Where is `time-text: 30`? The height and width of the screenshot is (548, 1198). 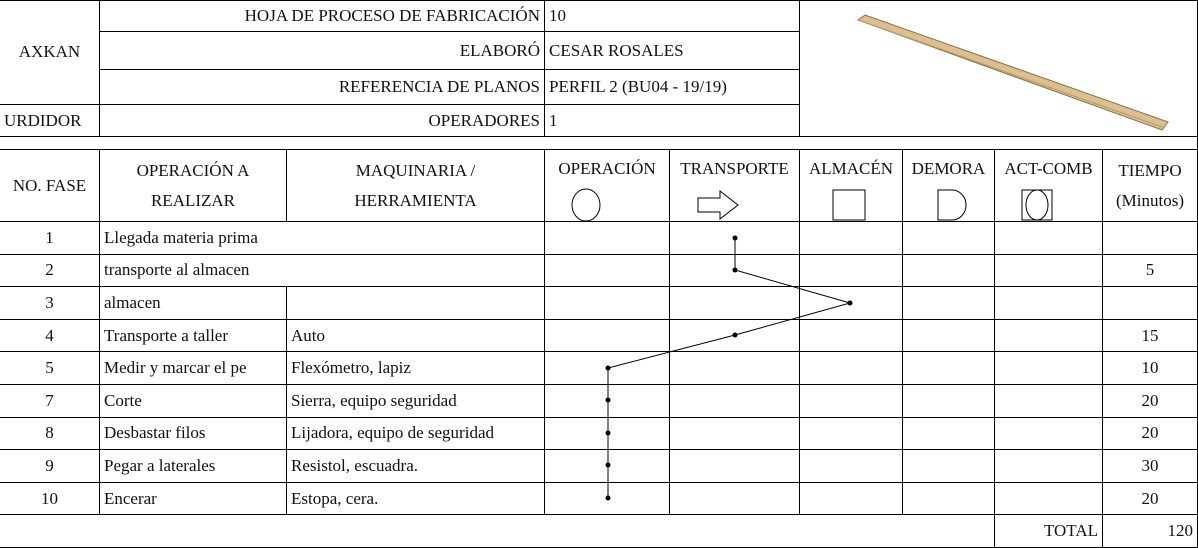 time-text: 30 is located at coordinates (1150, 465).